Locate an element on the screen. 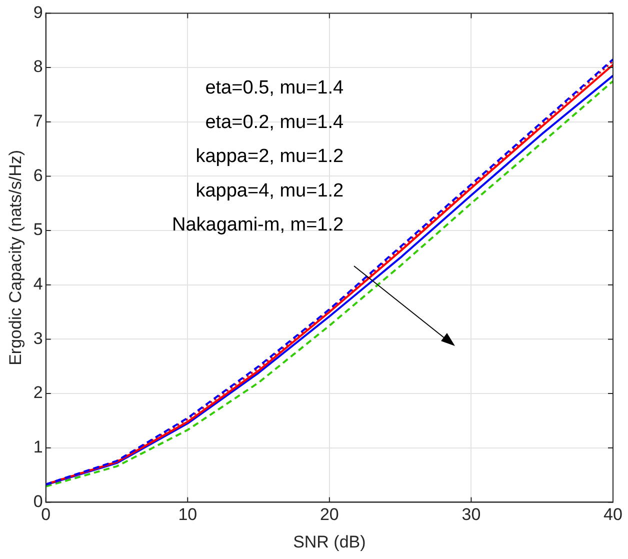 This screenshot has height=559, width=628. x-tick-label: 40 is located at coordinates (613, 514).